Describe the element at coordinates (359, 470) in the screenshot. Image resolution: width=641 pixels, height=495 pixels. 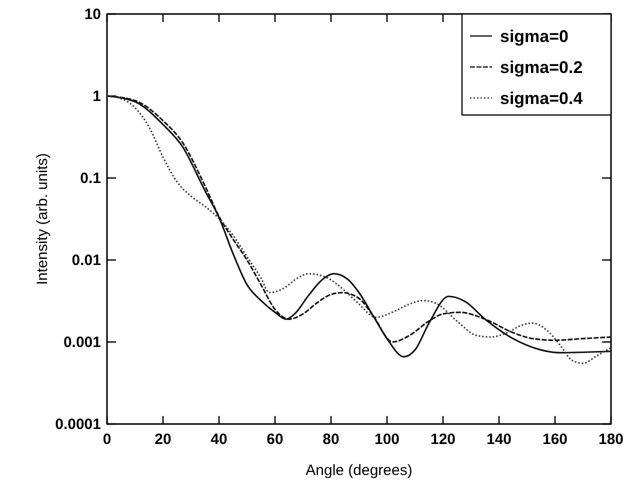
I see `x-axis-title: Angle (degrees)` at that location.